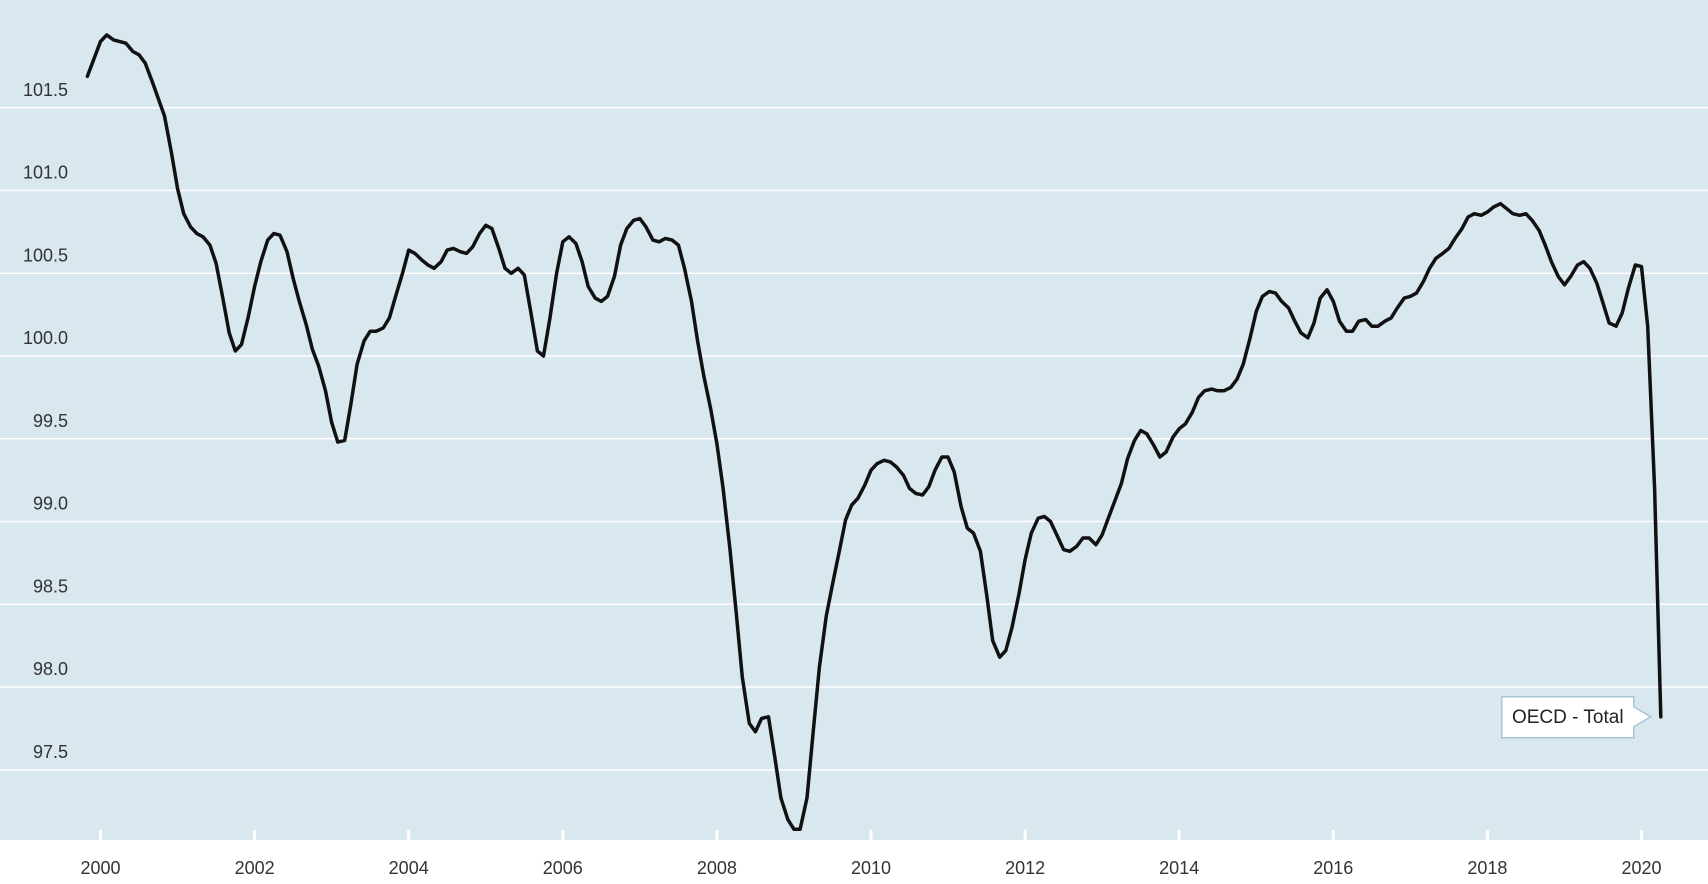 This screenshot has height=884, width=1708. I want to click on series-label-text: OECD - Total, so click(1568, 717).